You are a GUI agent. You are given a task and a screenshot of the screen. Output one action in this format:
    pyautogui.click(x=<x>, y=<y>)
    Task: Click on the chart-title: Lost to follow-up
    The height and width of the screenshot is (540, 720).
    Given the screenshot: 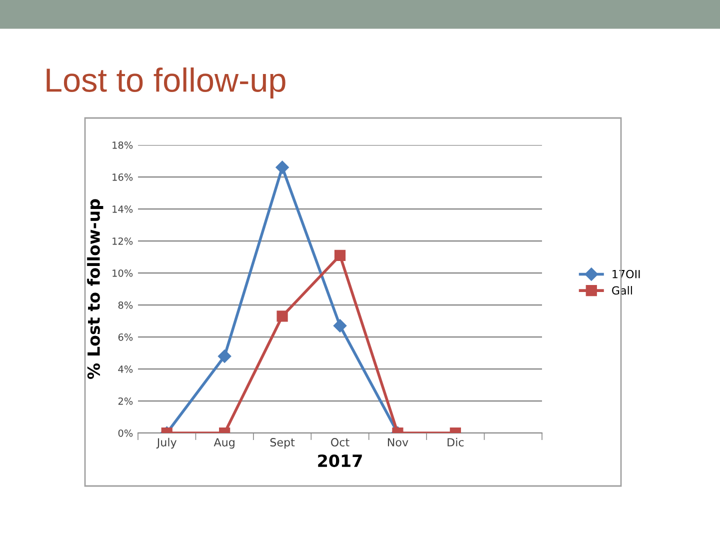 What is the action you would take?
    pyautogui.click(x=166, y=83)
    